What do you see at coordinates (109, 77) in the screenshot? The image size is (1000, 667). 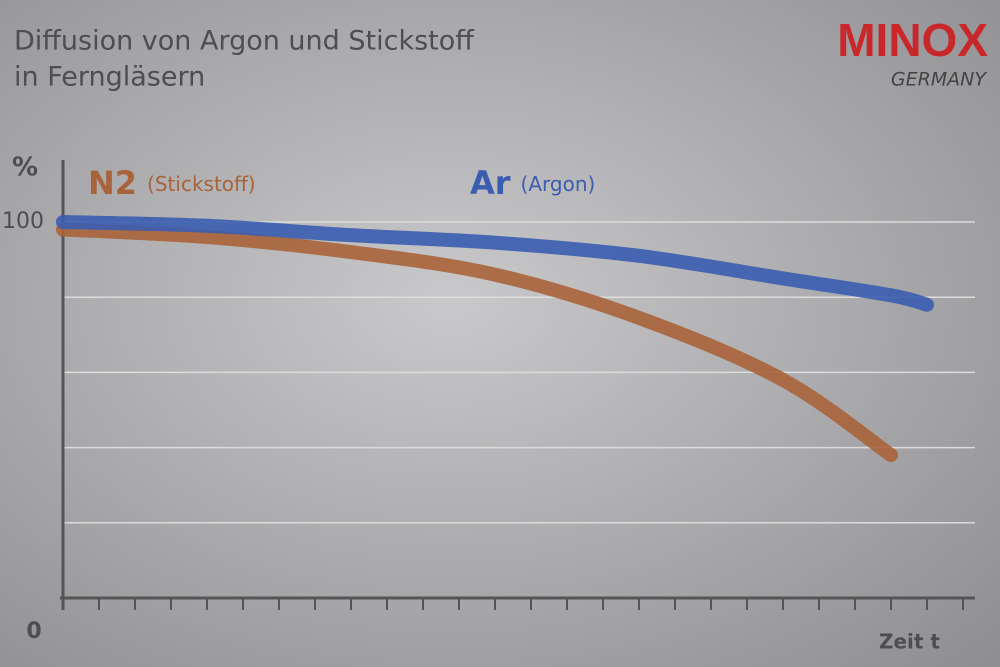 I see `chart-title: in Ferngläsern` at bounding box center [109, 77].